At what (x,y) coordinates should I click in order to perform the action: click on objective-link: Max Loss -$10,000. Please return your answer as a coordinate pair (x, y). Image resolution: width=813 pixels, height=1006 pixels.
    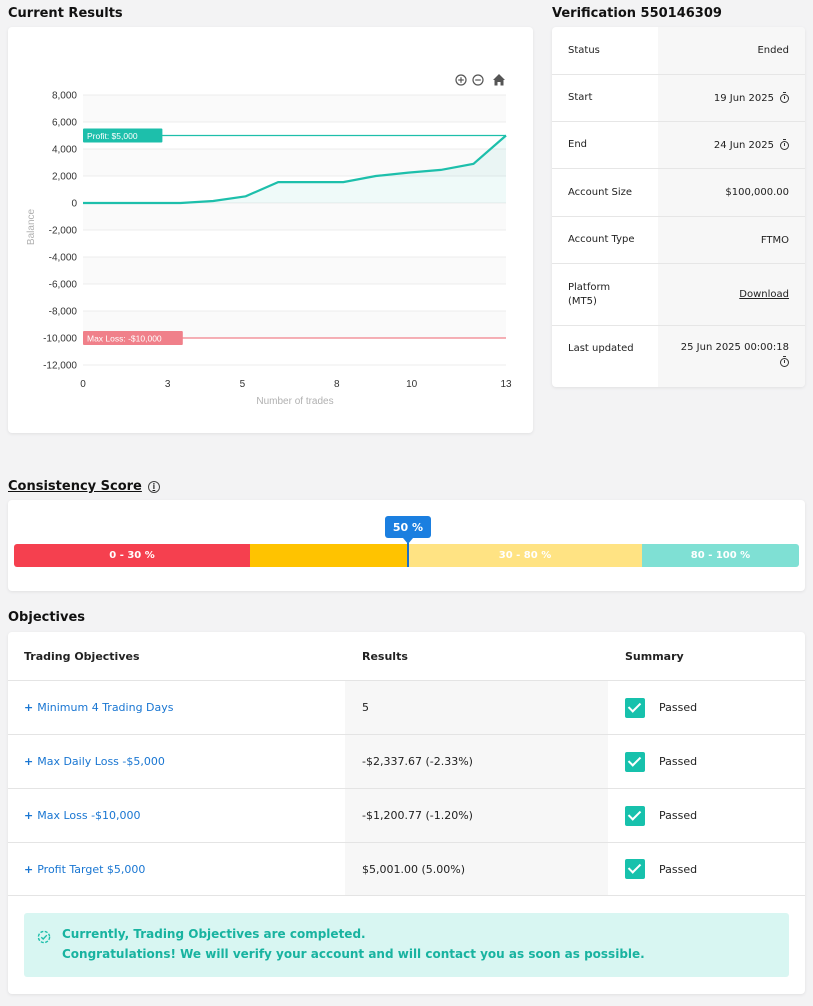
    Looking at the image, I should click on (89, 815).